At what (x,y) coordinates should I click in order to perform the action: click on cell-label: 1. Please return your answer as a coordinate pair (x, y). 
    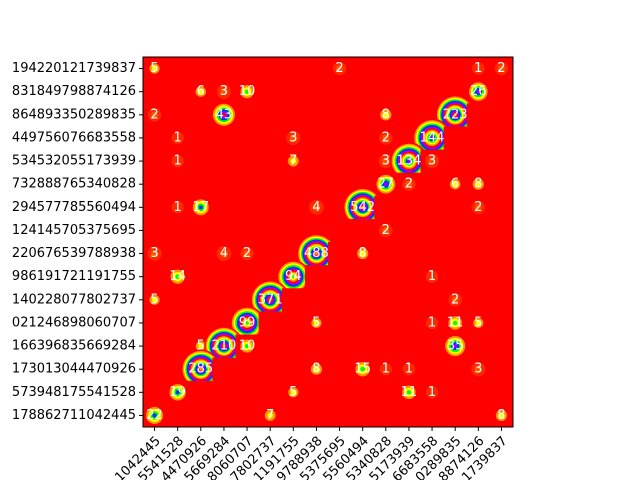
    Looking at the image, I should click on (432, 276).